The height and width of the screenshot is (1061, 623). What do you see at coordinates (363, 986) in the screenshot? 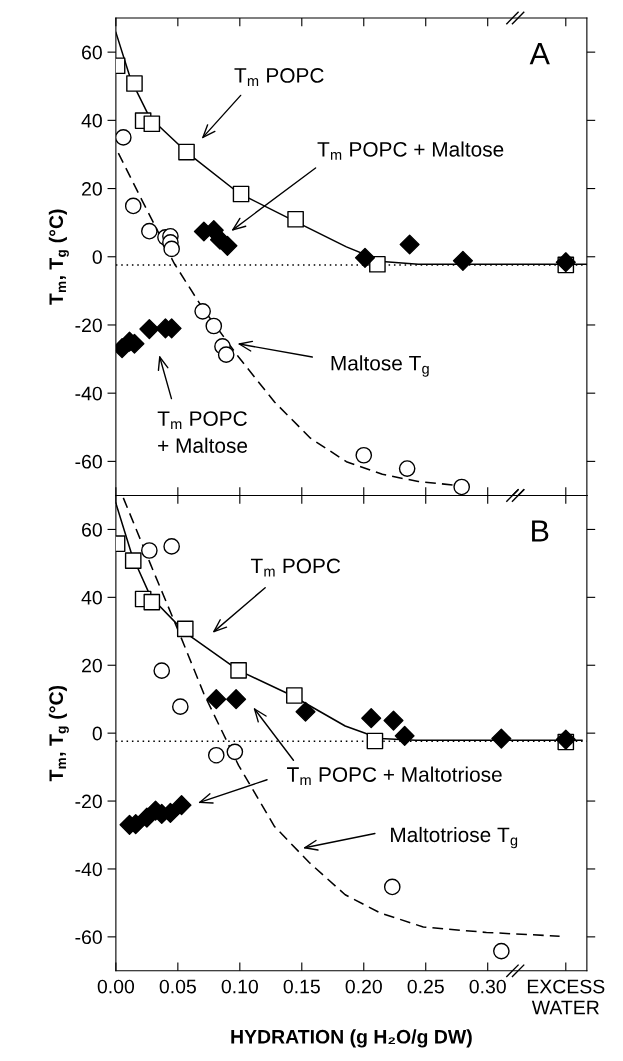
I see `x-tick-label: 0.20` at bounding box center [363, 986].